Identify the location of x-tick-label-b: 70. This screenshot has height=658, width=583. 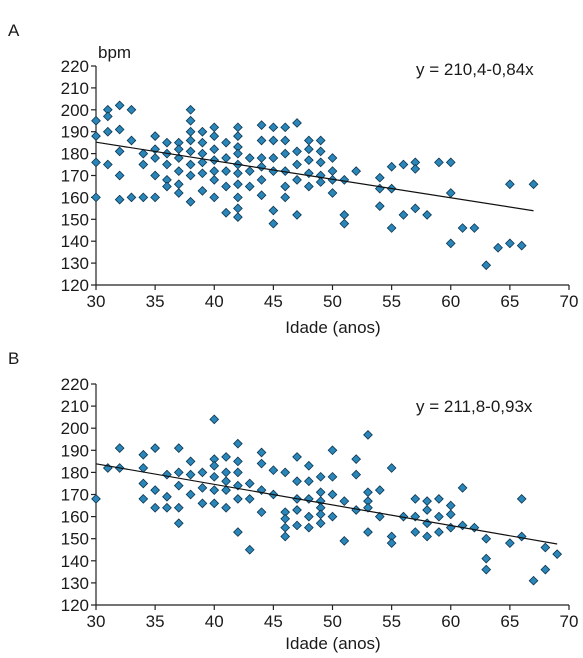
(569, 621).